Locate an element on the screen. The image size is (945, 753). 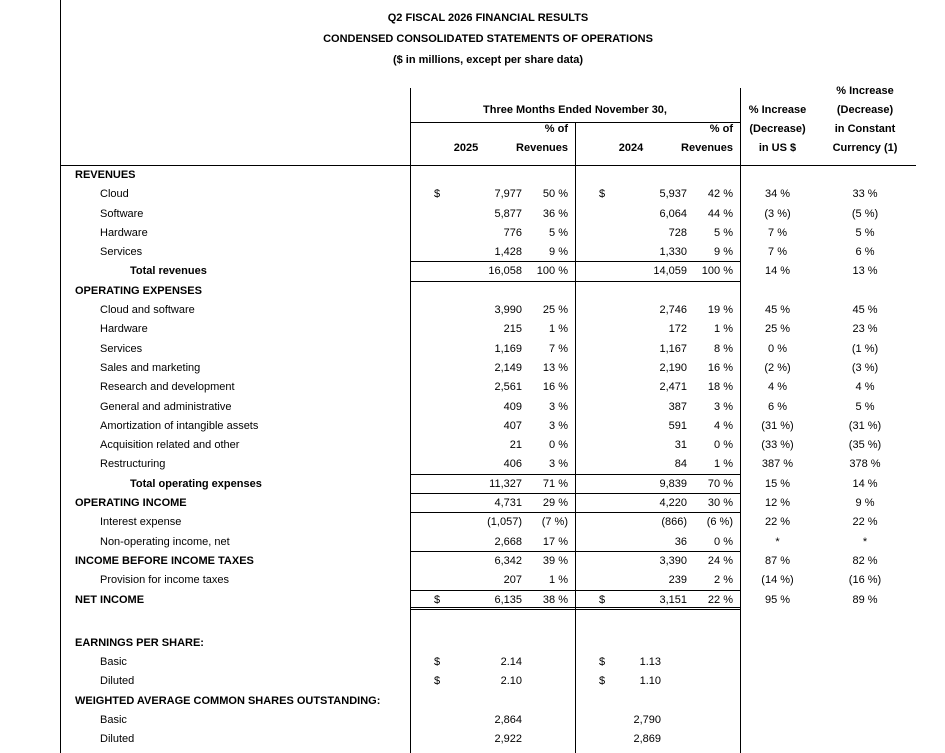
period-column-group: 14,059 100 % is located at coordinates (657, 271).